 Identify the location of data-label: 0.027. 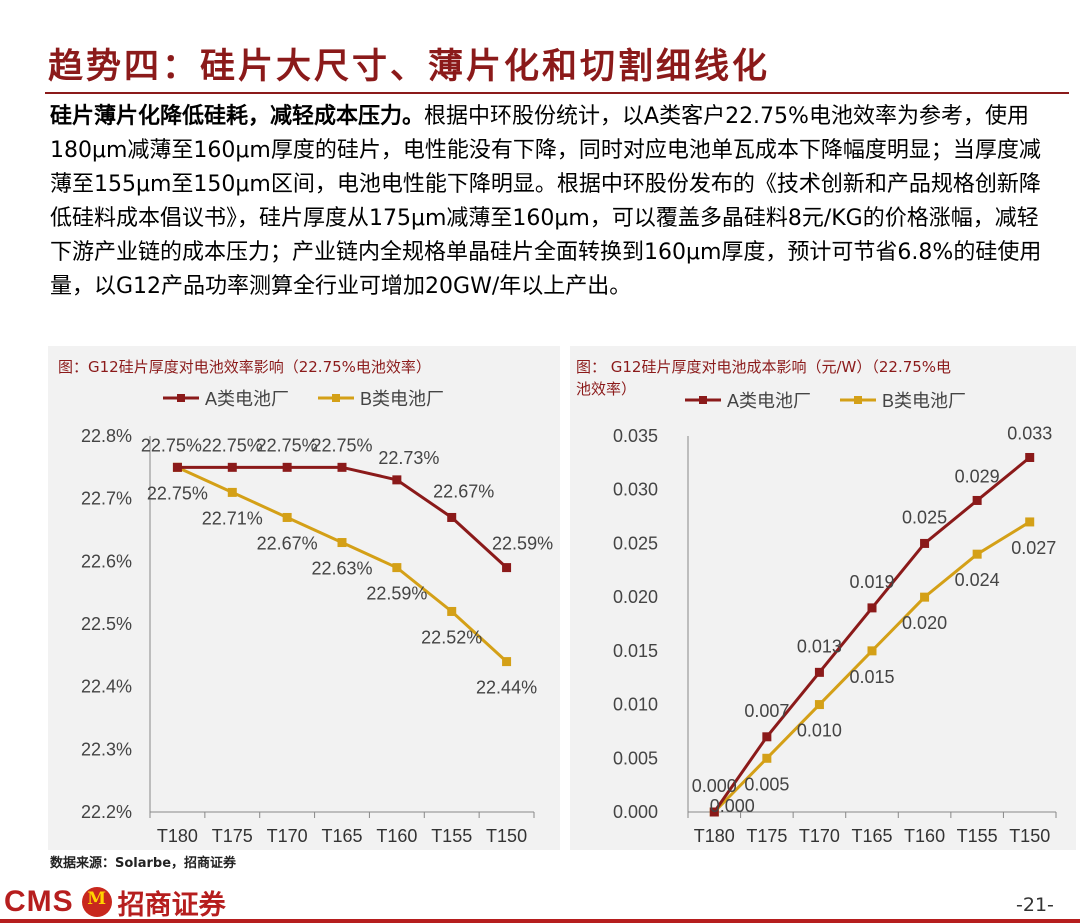
(1033, 548).